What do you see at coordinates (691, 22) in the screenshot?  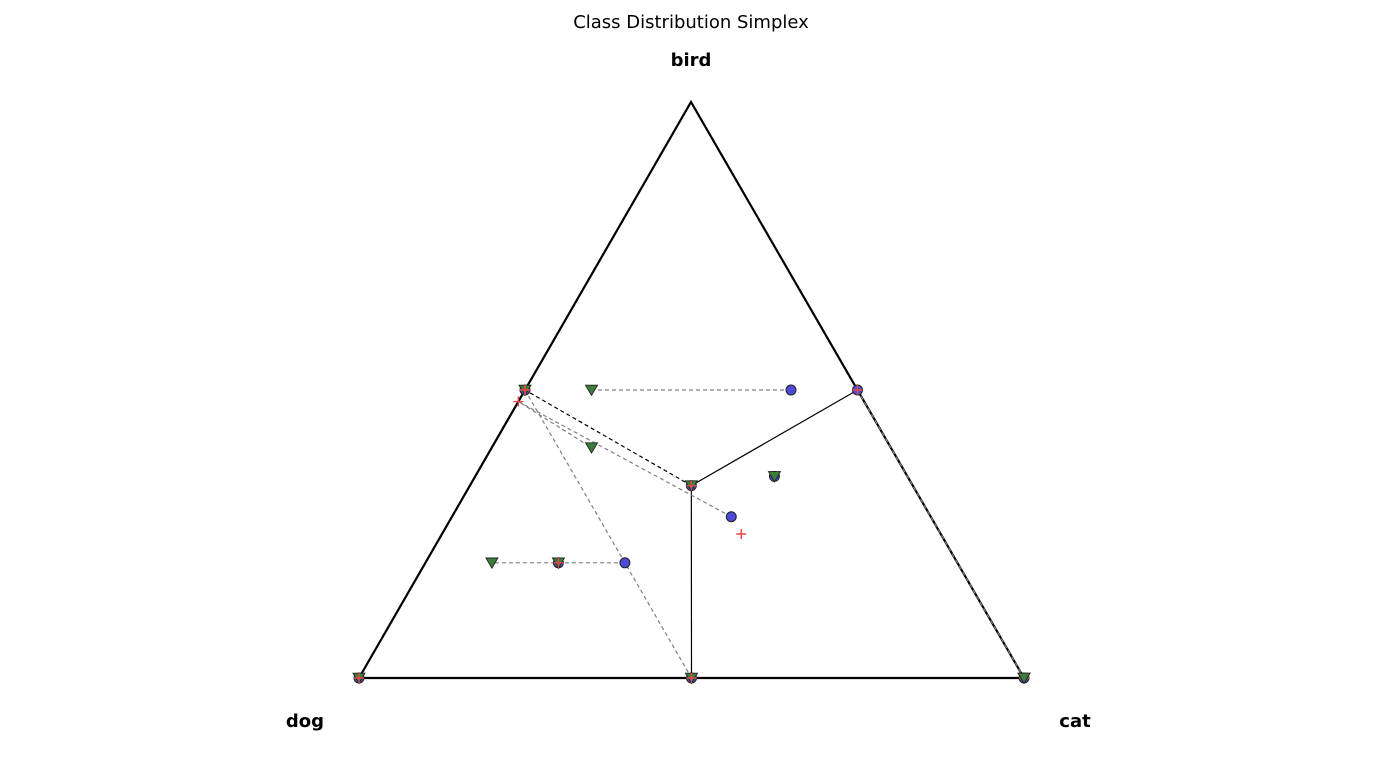 I see `chart-title: Class Distribution Simplex` at bounding box center [691, 22].